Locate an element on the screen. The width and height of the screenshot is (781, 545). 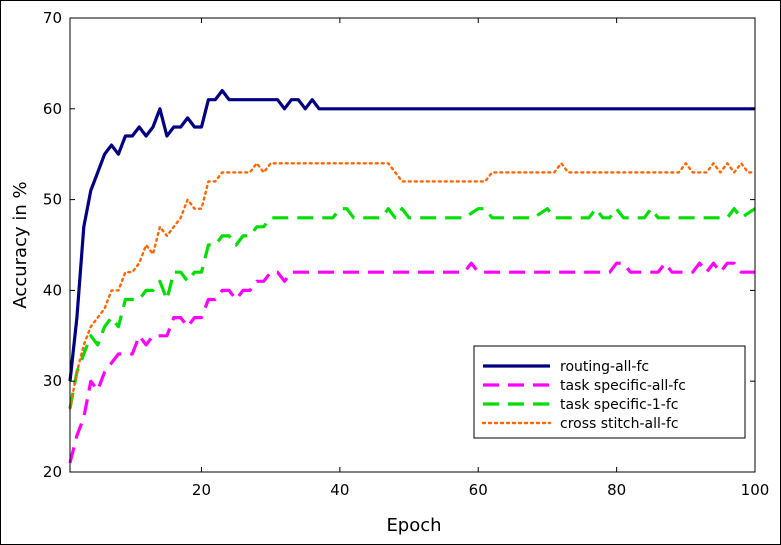
y-tick-label: 50 is located at coordinates (52, 200).